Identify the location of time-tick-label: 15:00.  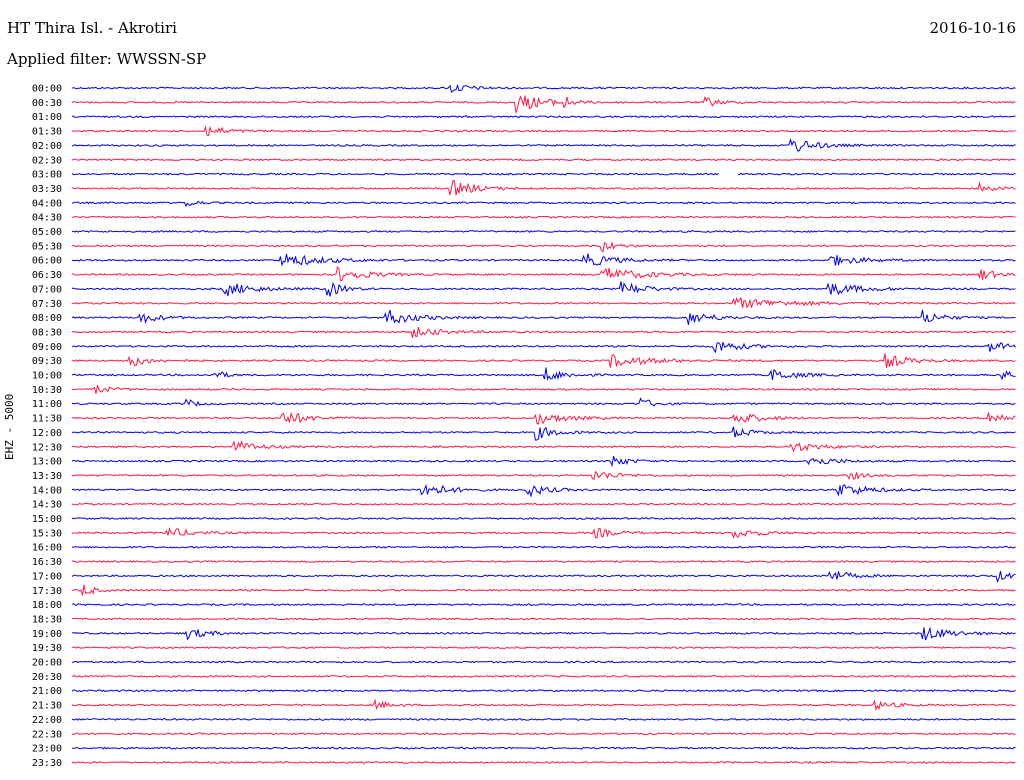
(47, 519).